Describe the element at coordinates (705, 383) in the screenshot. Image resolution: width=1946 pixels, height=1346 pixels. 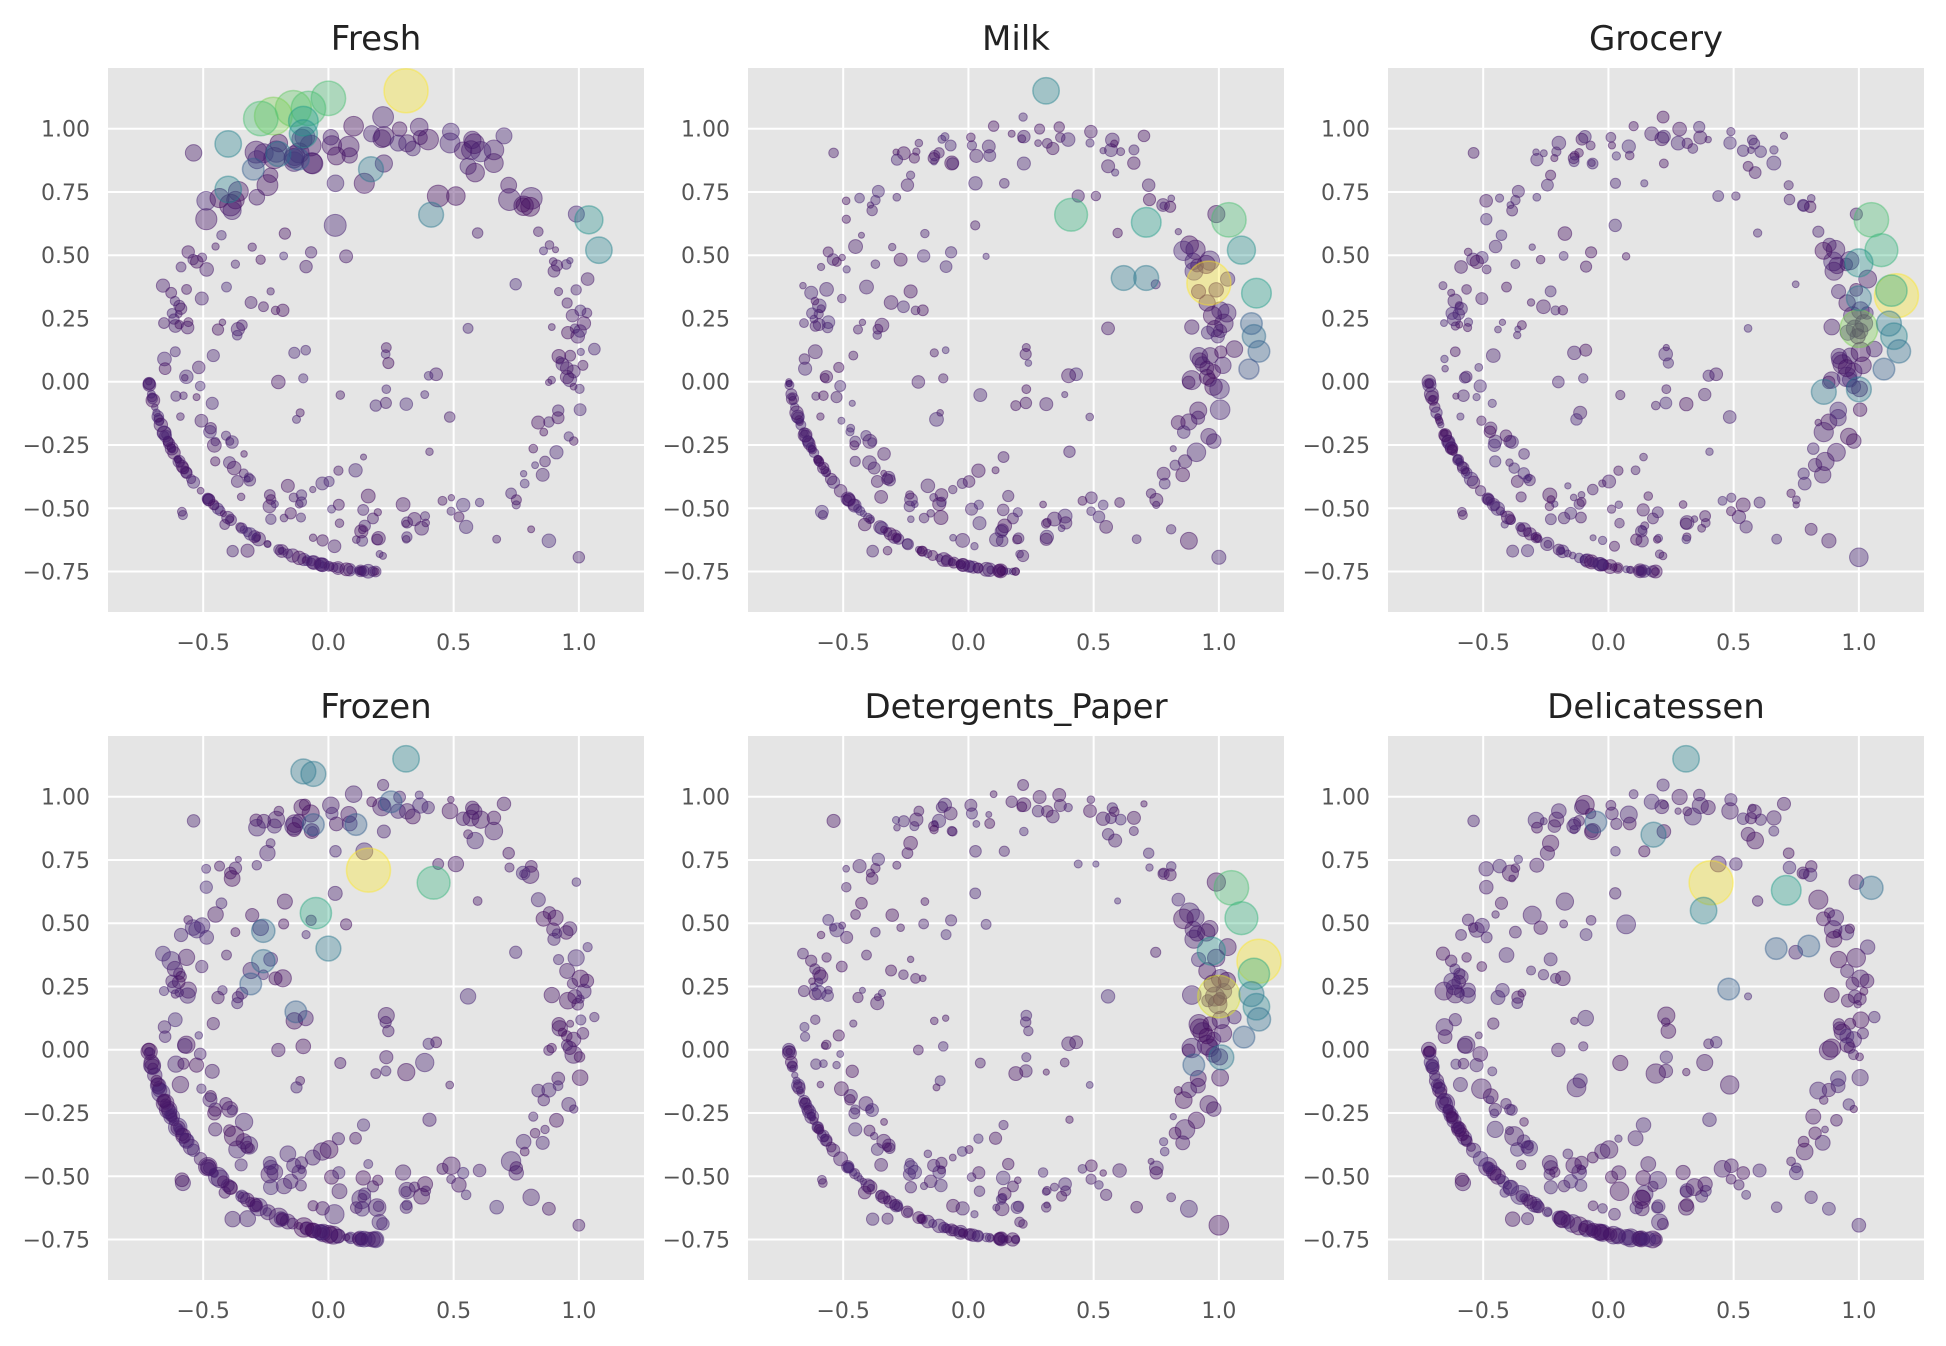
I see `y-tick-label: 0.00` at that location.